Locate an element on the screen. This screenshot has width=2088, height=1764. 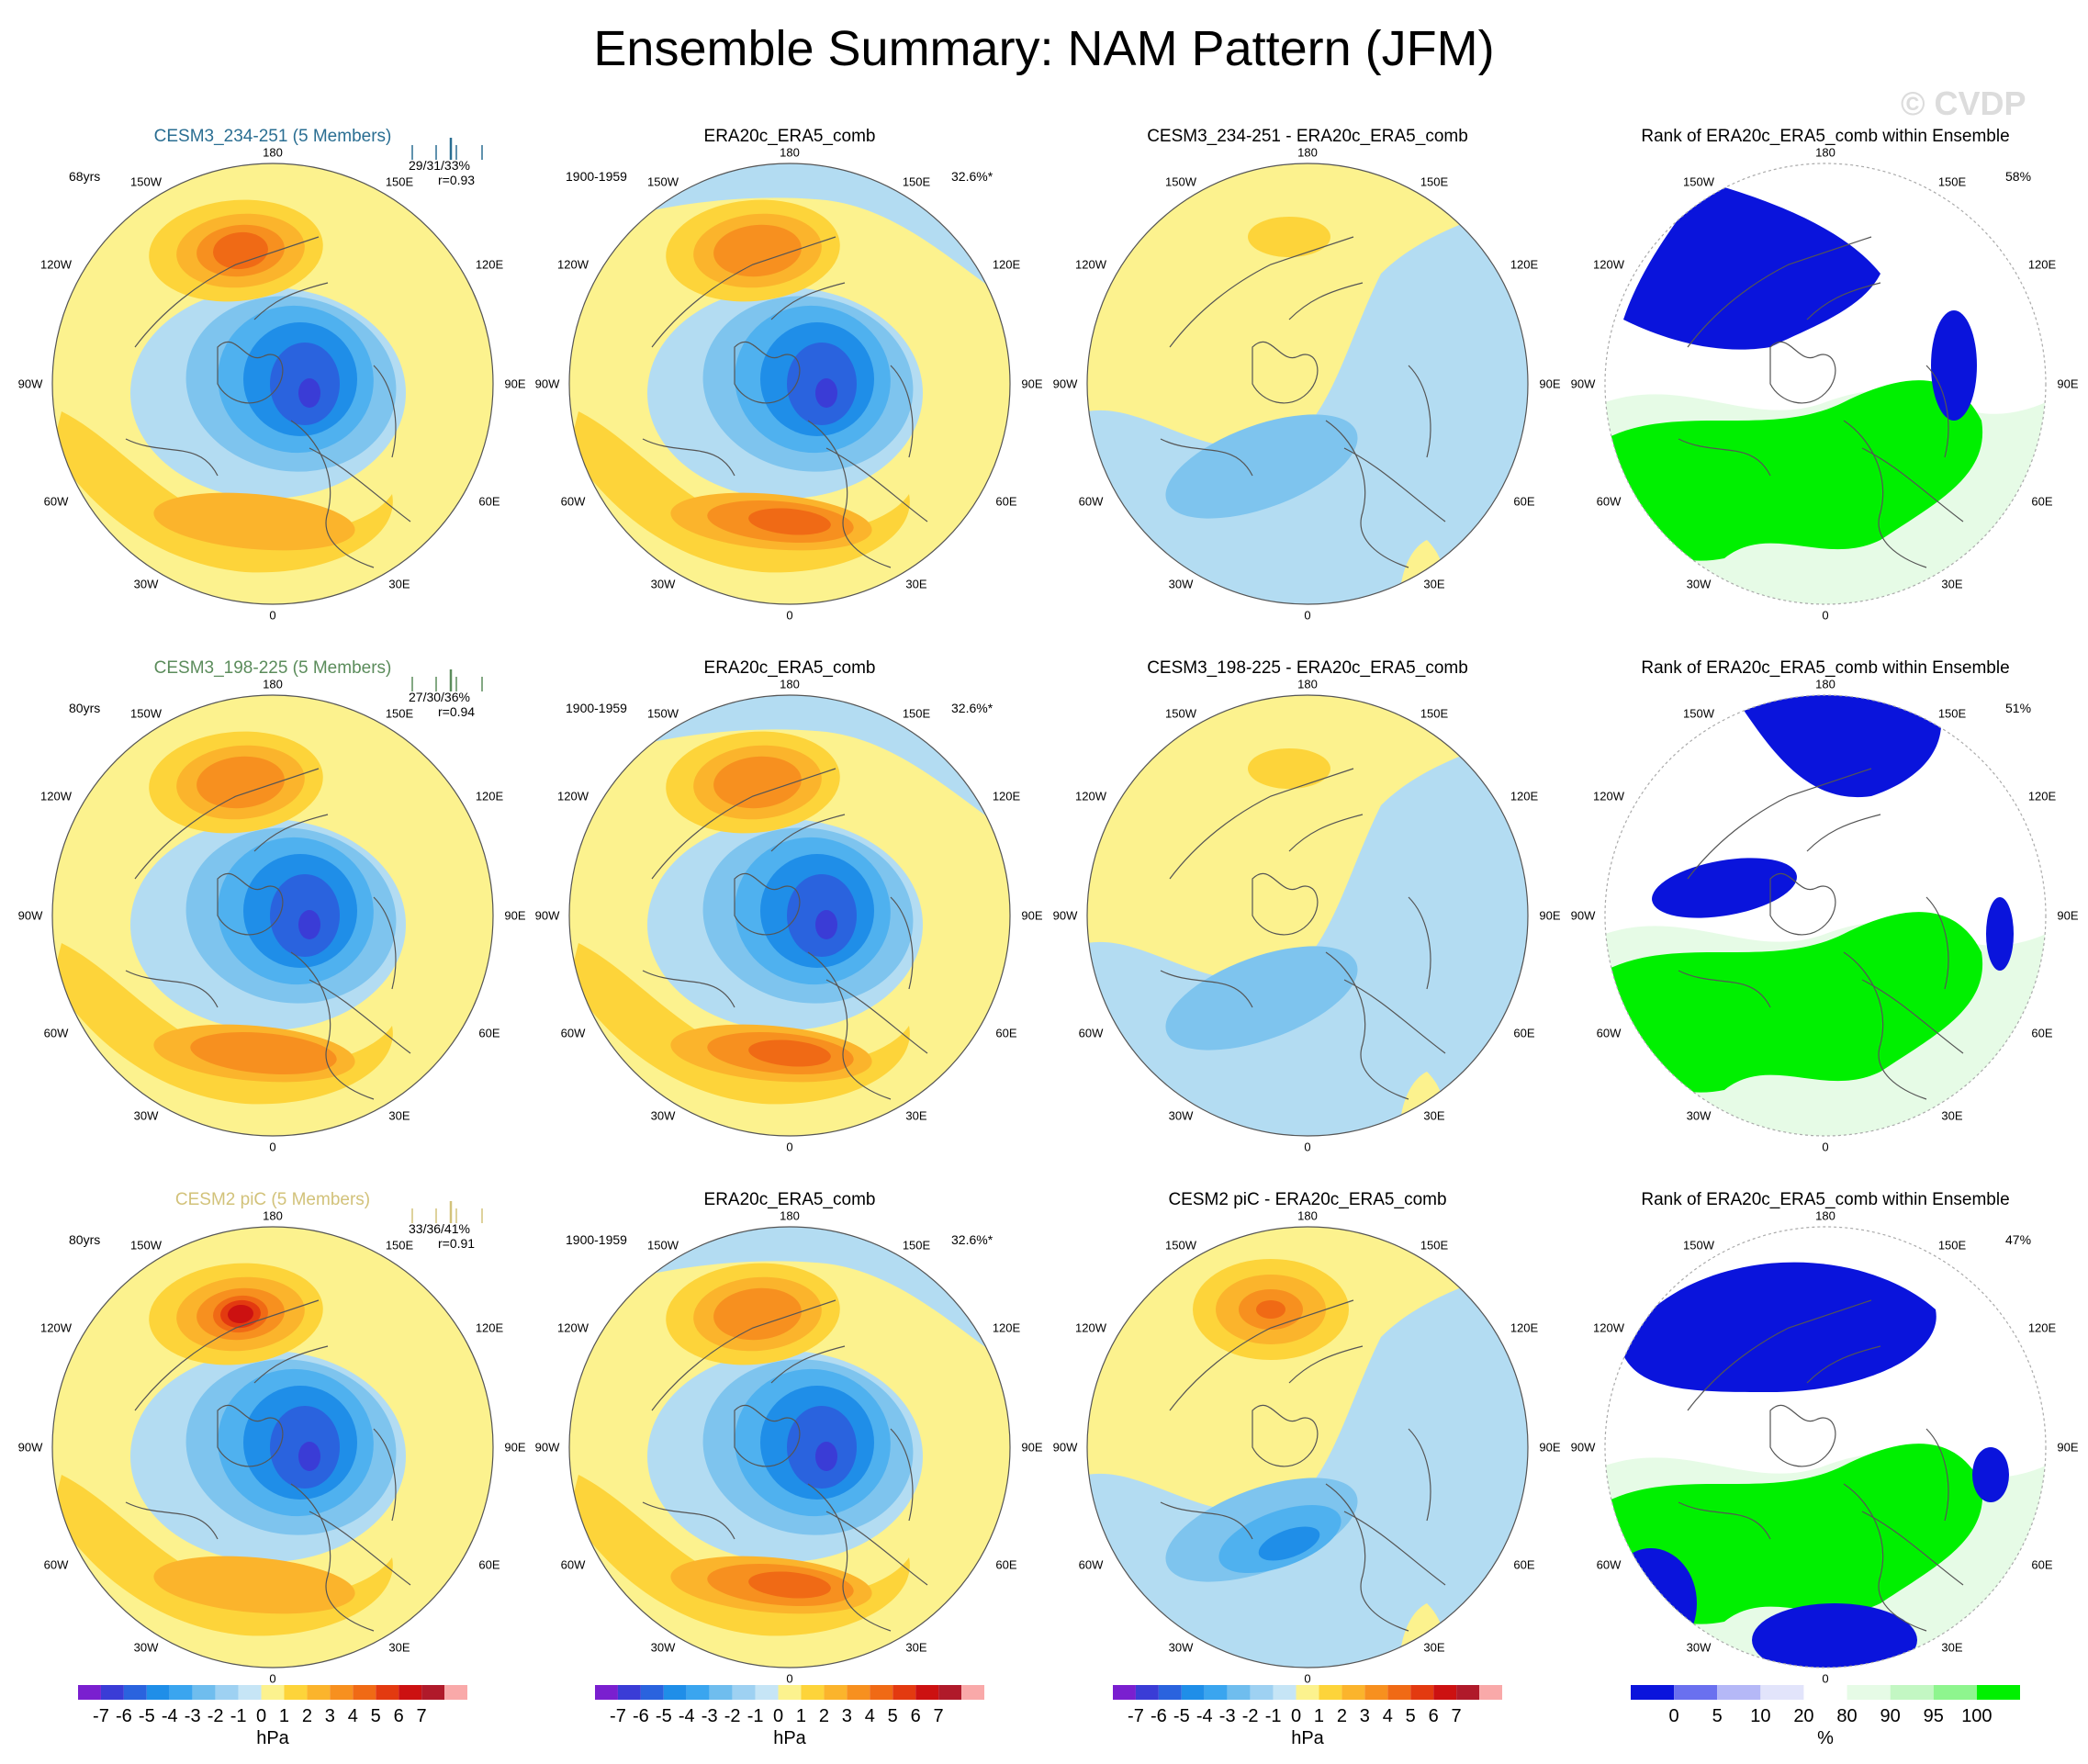
pct-range-label: 33/36/41% is located at coordinates (439, 1229).